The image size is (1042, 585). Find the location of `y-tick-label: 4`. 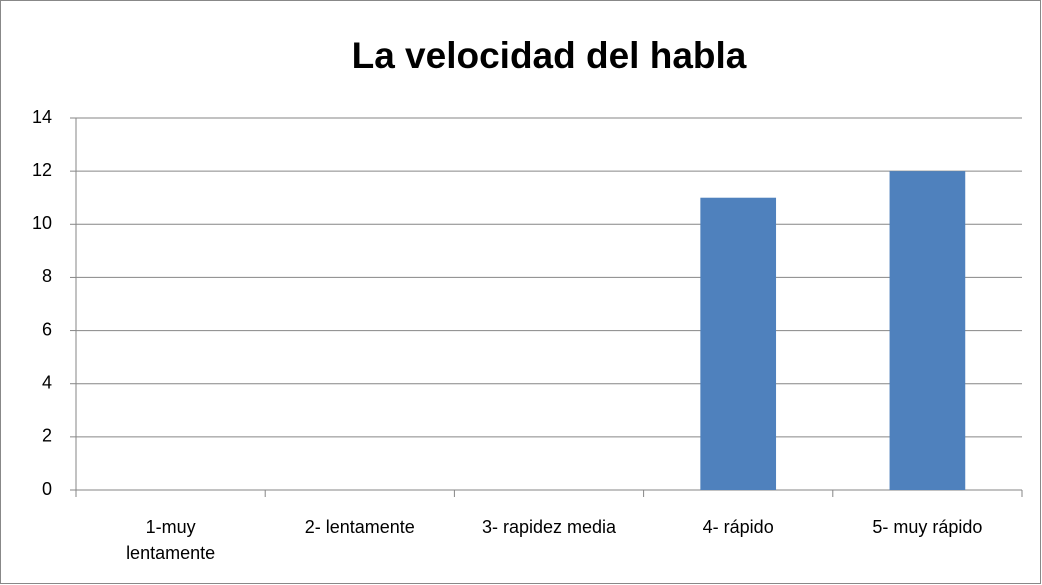

y-tick-label: 4 is located at coordinates (47, 382).